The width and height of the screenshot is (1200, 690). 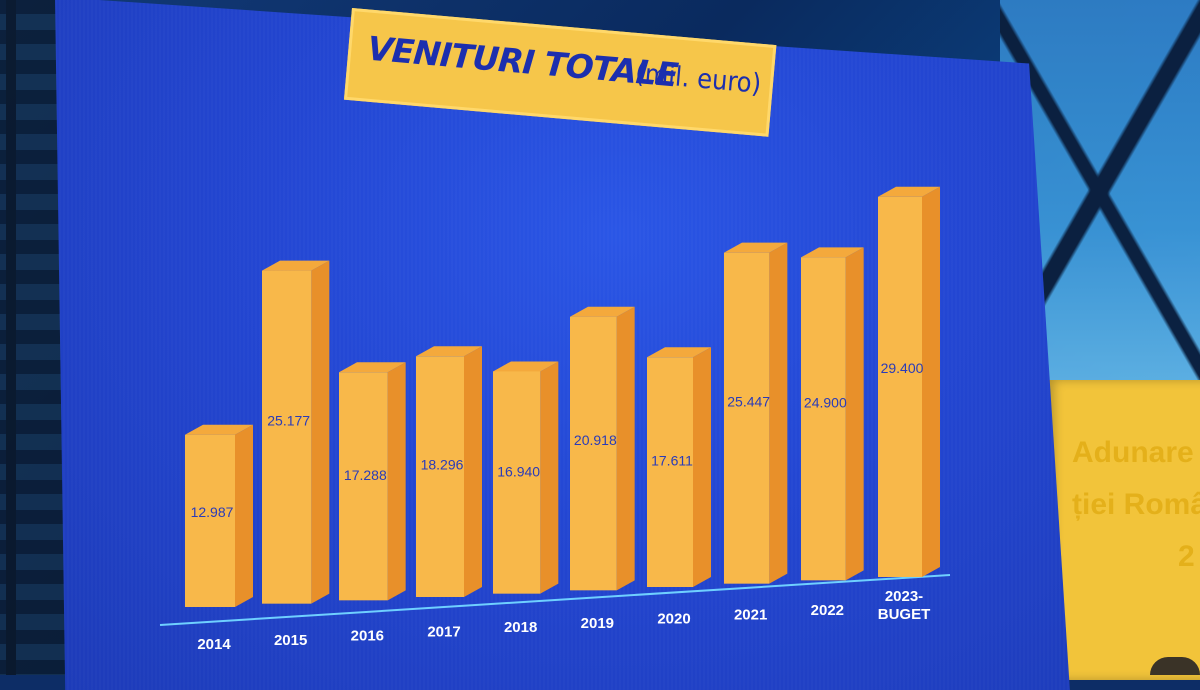 What do you see at coordinates (442, 465) in the screenshot?
I see `bar-value-label: 18.296` at bounding box center [442, 465].